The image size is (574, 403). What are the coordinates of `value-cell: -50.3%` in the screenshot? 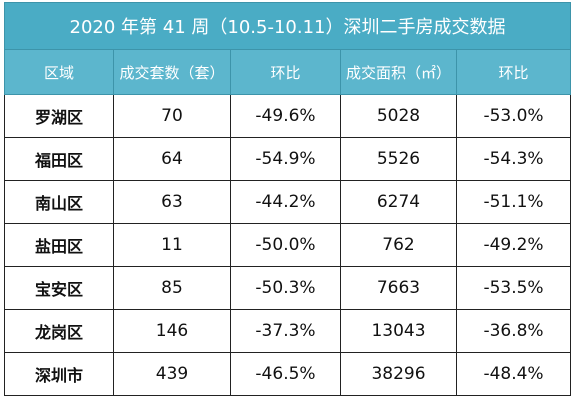 It's located at (285, 288).